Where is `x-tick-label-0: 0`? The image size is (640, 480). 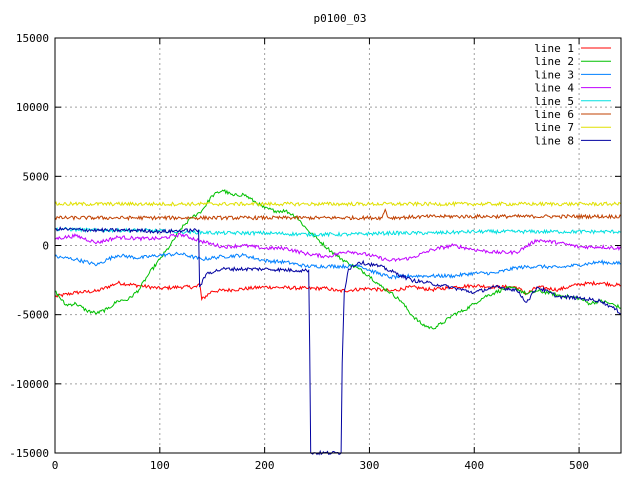 x-tick-label-0: 0 is located at coordinates (55, 465).